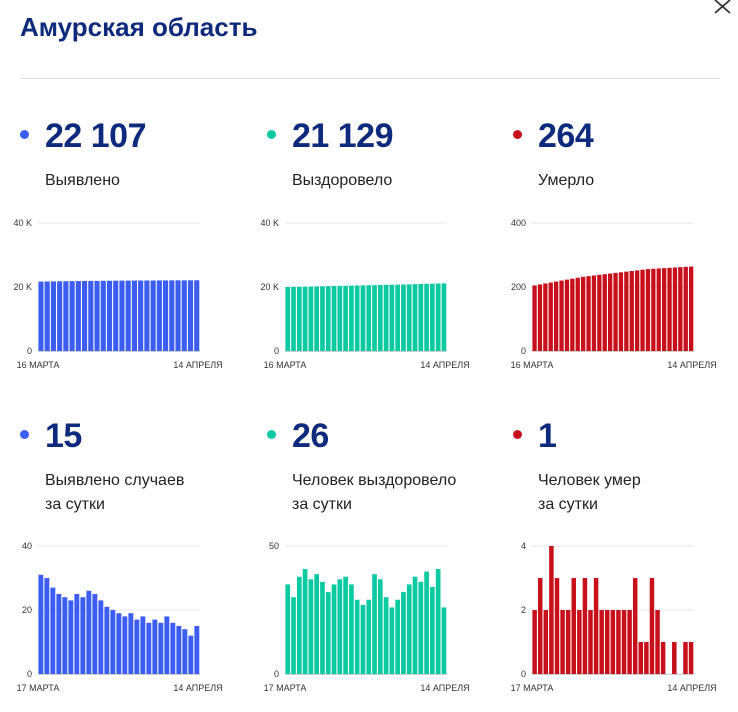  I want to click on page-title: Амурская область, so click(139, 27).